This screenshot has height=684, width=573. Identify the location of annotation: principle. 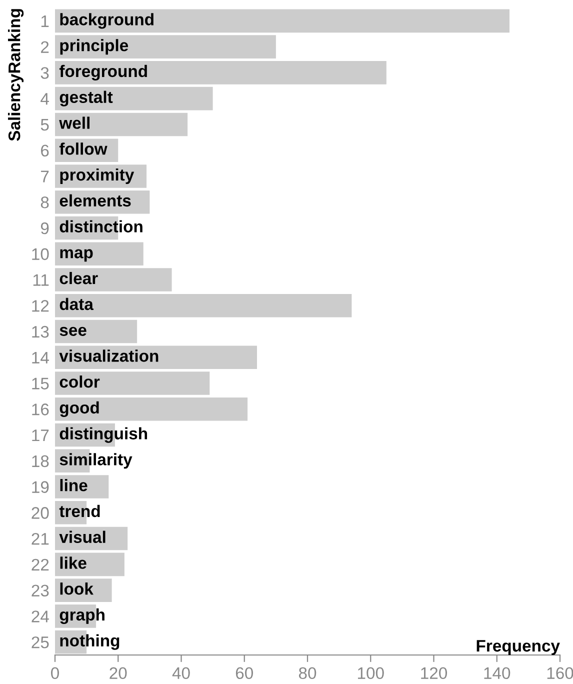
(94, 47).